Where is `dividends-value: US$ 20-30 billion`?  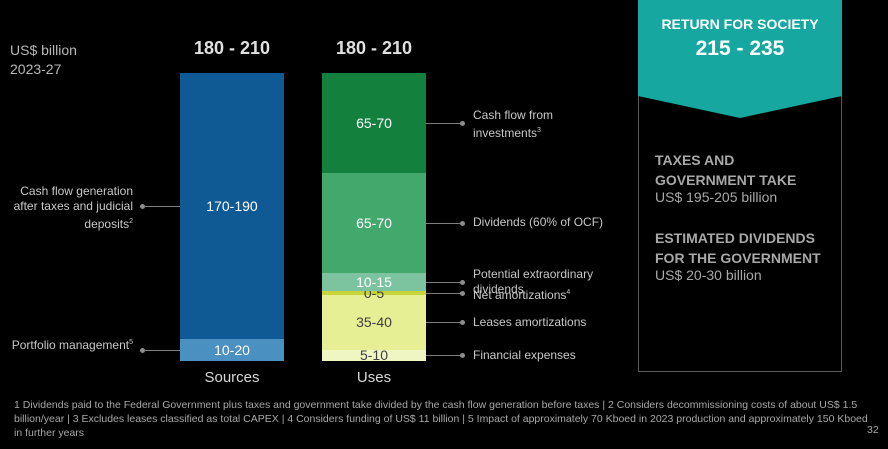 dividends-value: US$ 20-30 billion is located at coordinates (708, 275).